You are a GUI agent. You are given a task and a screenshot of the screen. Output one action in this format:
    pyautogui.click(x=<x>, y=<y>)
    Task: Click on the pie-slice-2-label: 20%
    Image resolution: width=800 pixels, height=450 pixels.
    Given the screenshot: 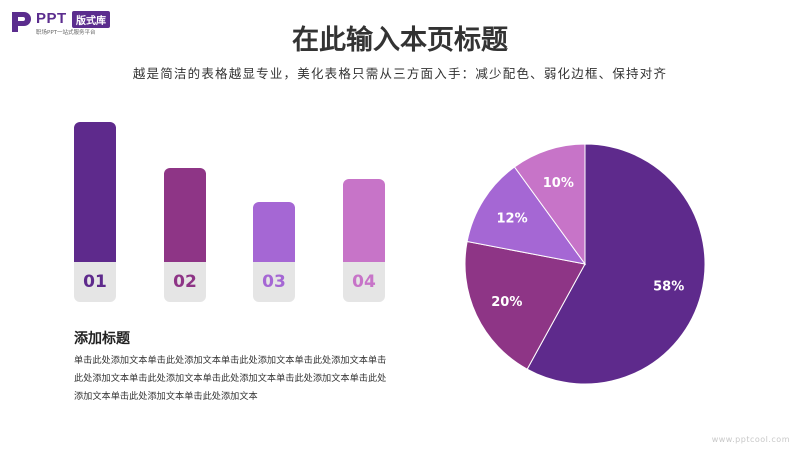 What is the action you would take?
    pyautogui.click(x=506, y=302)
    